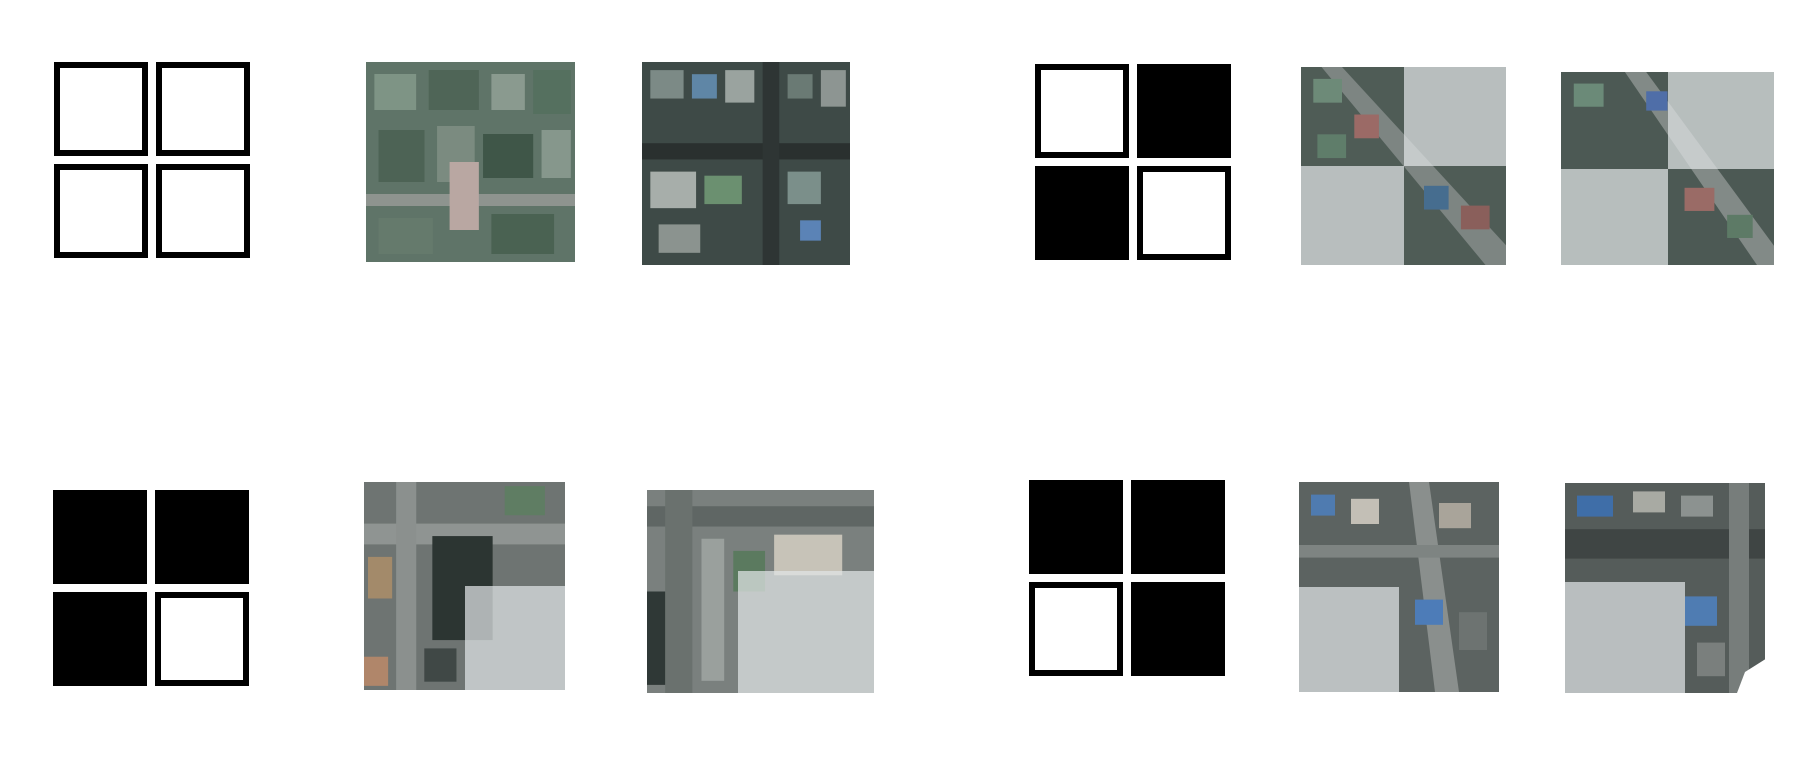 This screenshot has width=1812, height=764. Describe the element at coordinates (1133, 162) in the screenshot. I see `mask-grid-diagonal` at that location.